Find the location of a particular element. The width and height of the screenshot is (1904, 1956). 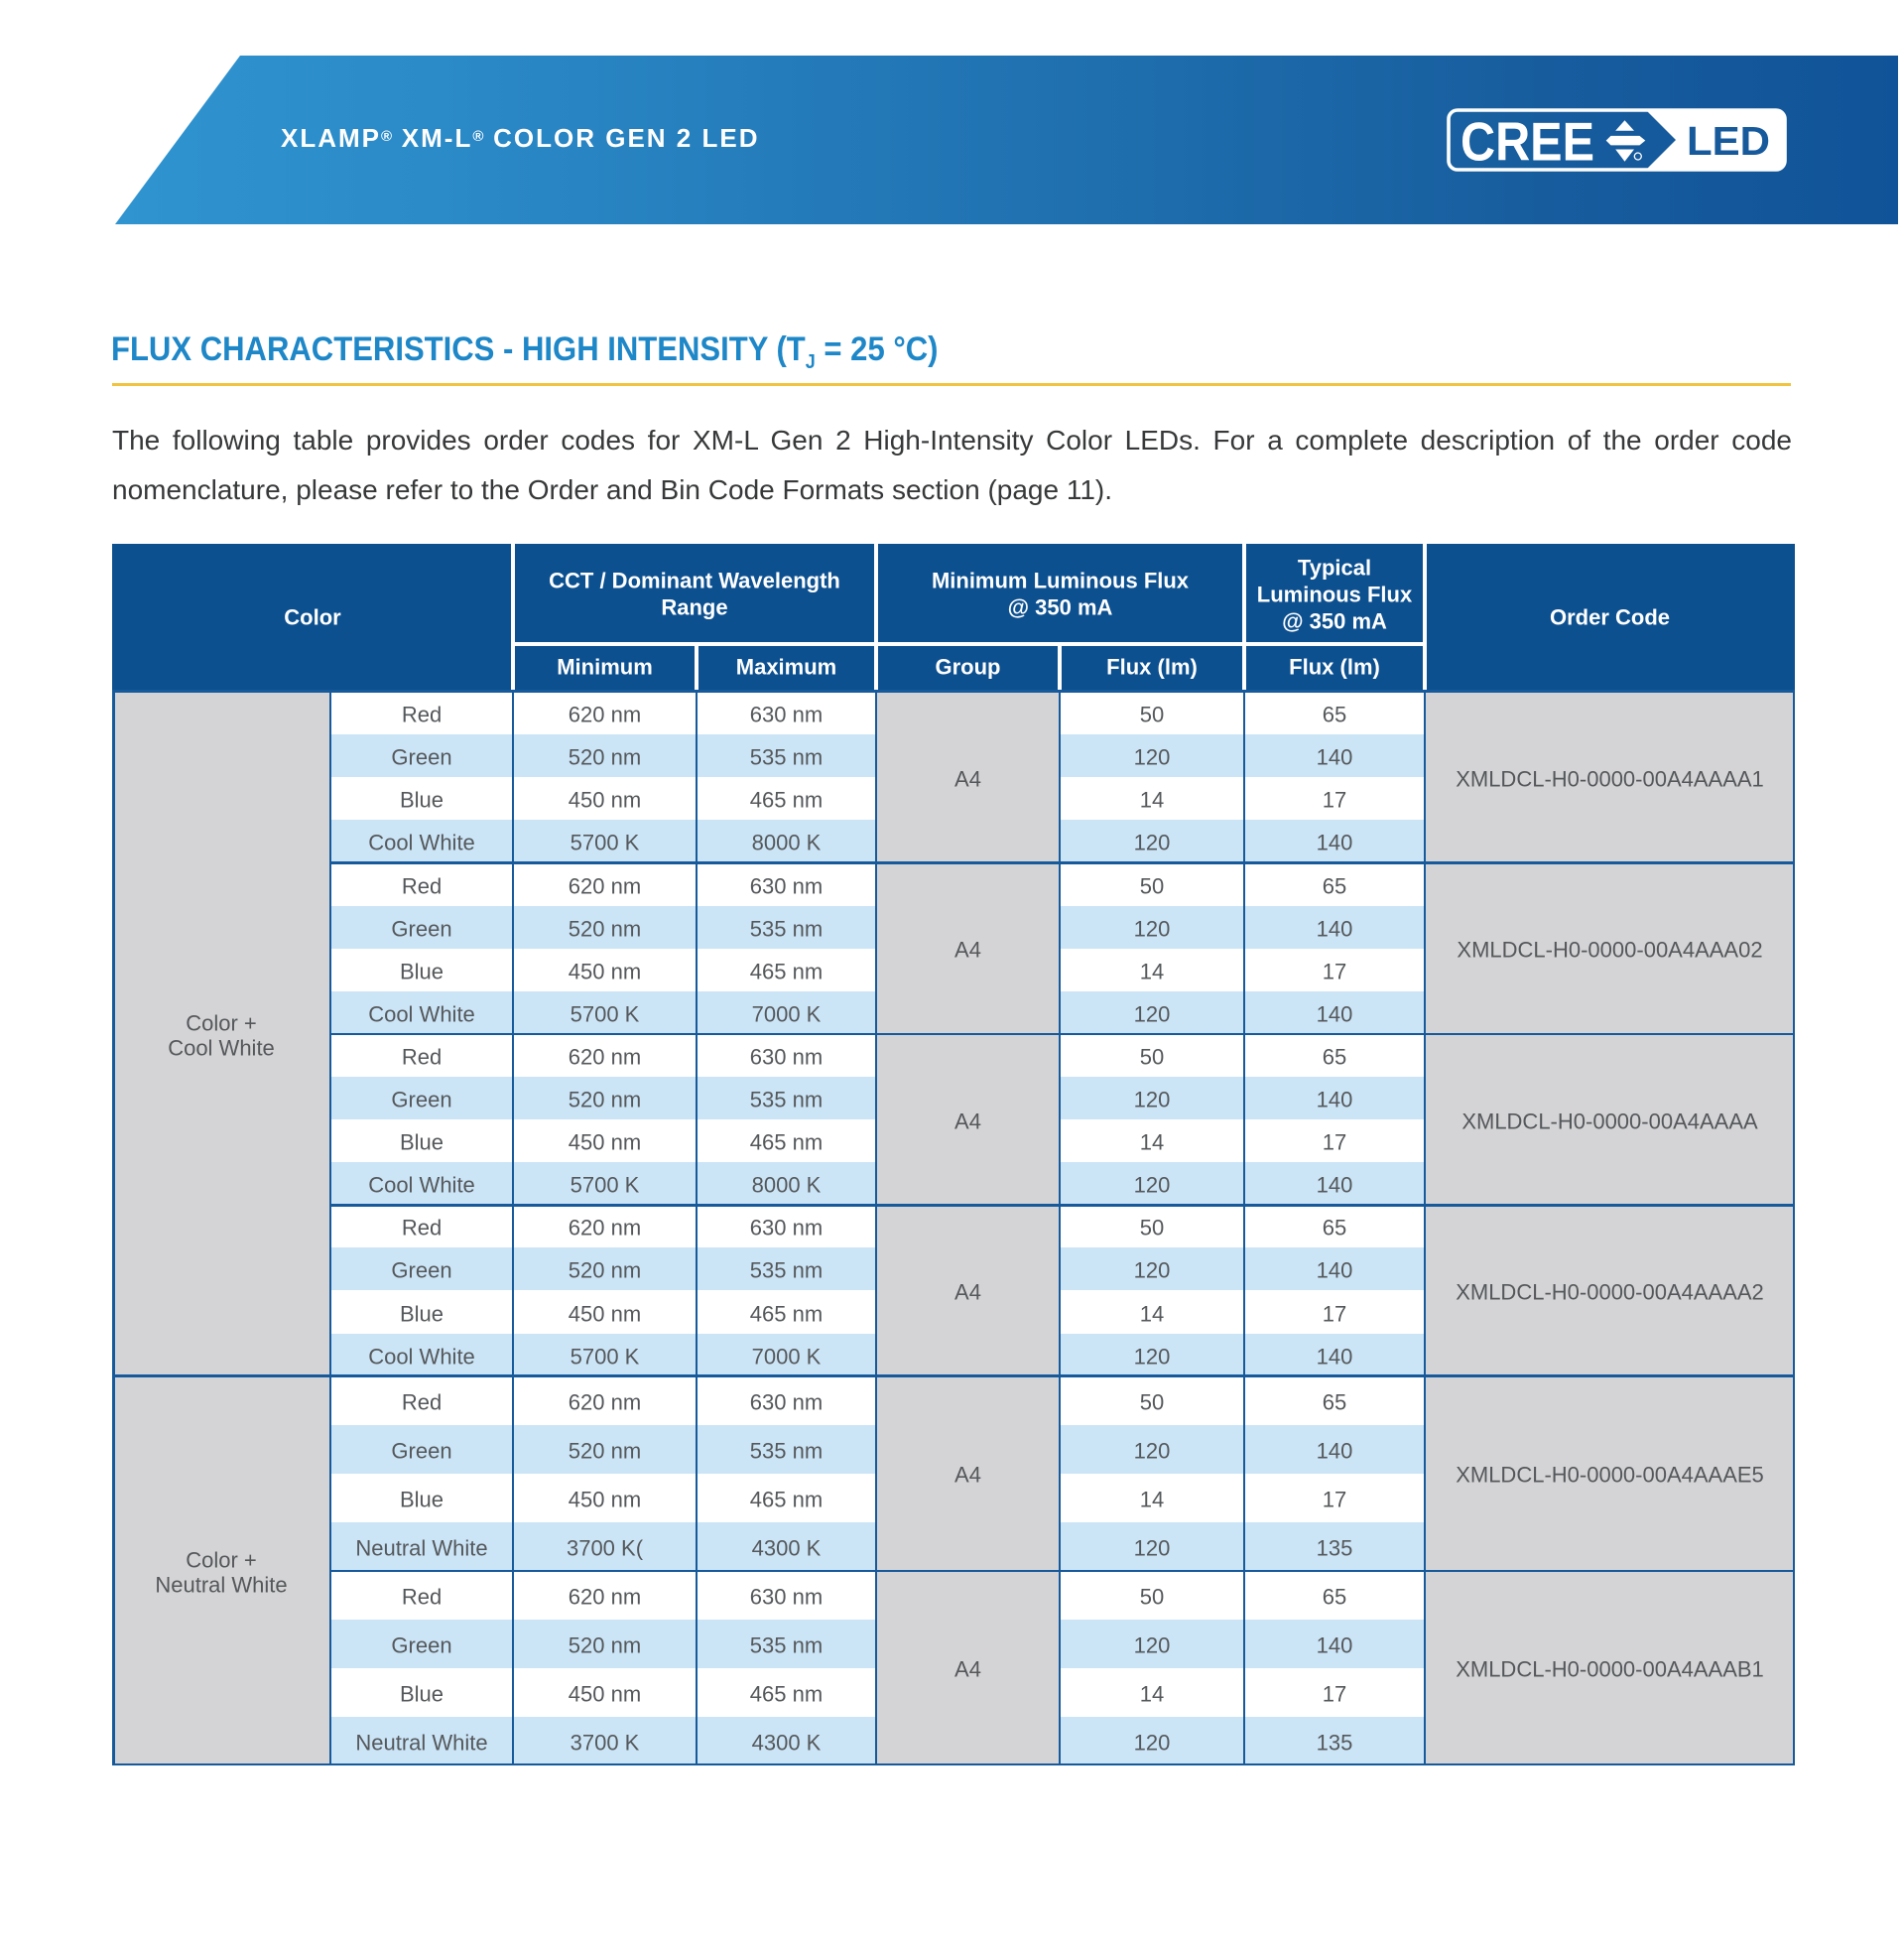

svg-text: LED is located at coordinates (1728, 141).